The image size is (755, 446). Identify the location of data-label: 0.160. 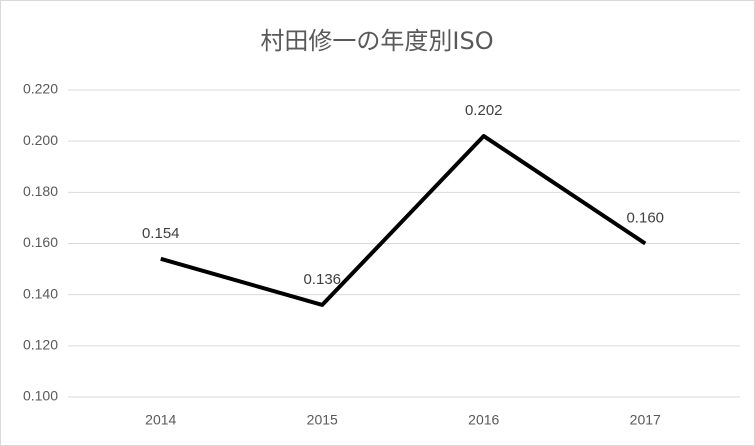
(645, 217).